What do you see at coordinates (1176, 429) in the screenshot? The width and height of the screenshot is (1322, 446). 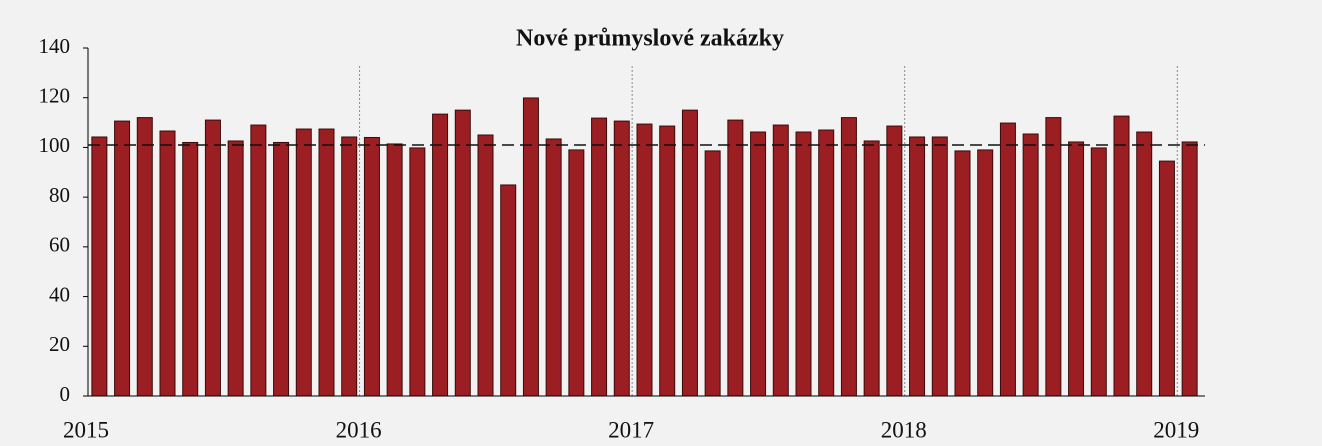 I see `x-tick-label: 2019` at bounding box center [1176, 429].